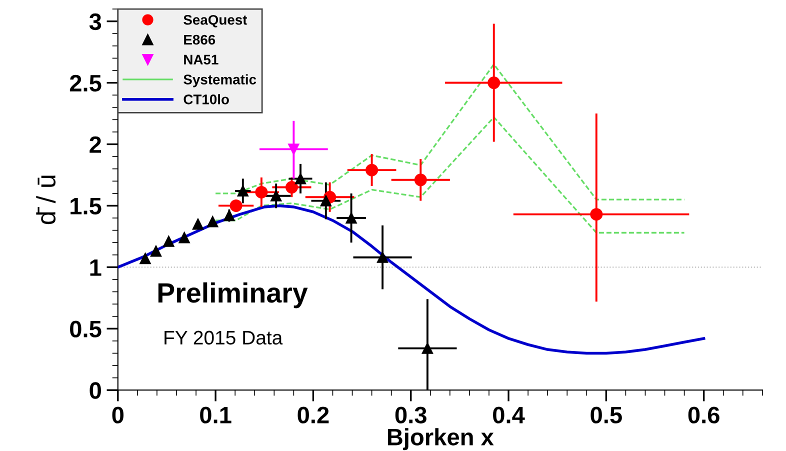 This screenshot has height=451, width=786. I want to click on x-tick-label: 0.1, so click(216, 415).